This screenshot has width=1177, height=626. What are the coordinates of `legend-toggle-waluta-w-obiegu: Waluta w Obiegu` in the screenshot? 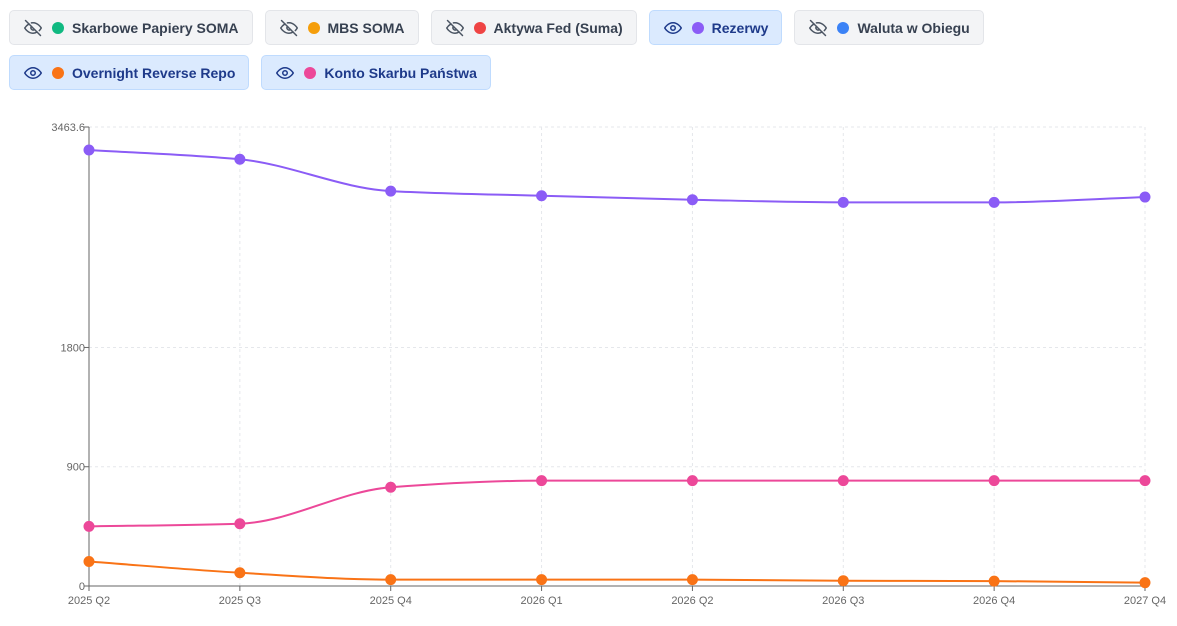 It's located at (889, 27).